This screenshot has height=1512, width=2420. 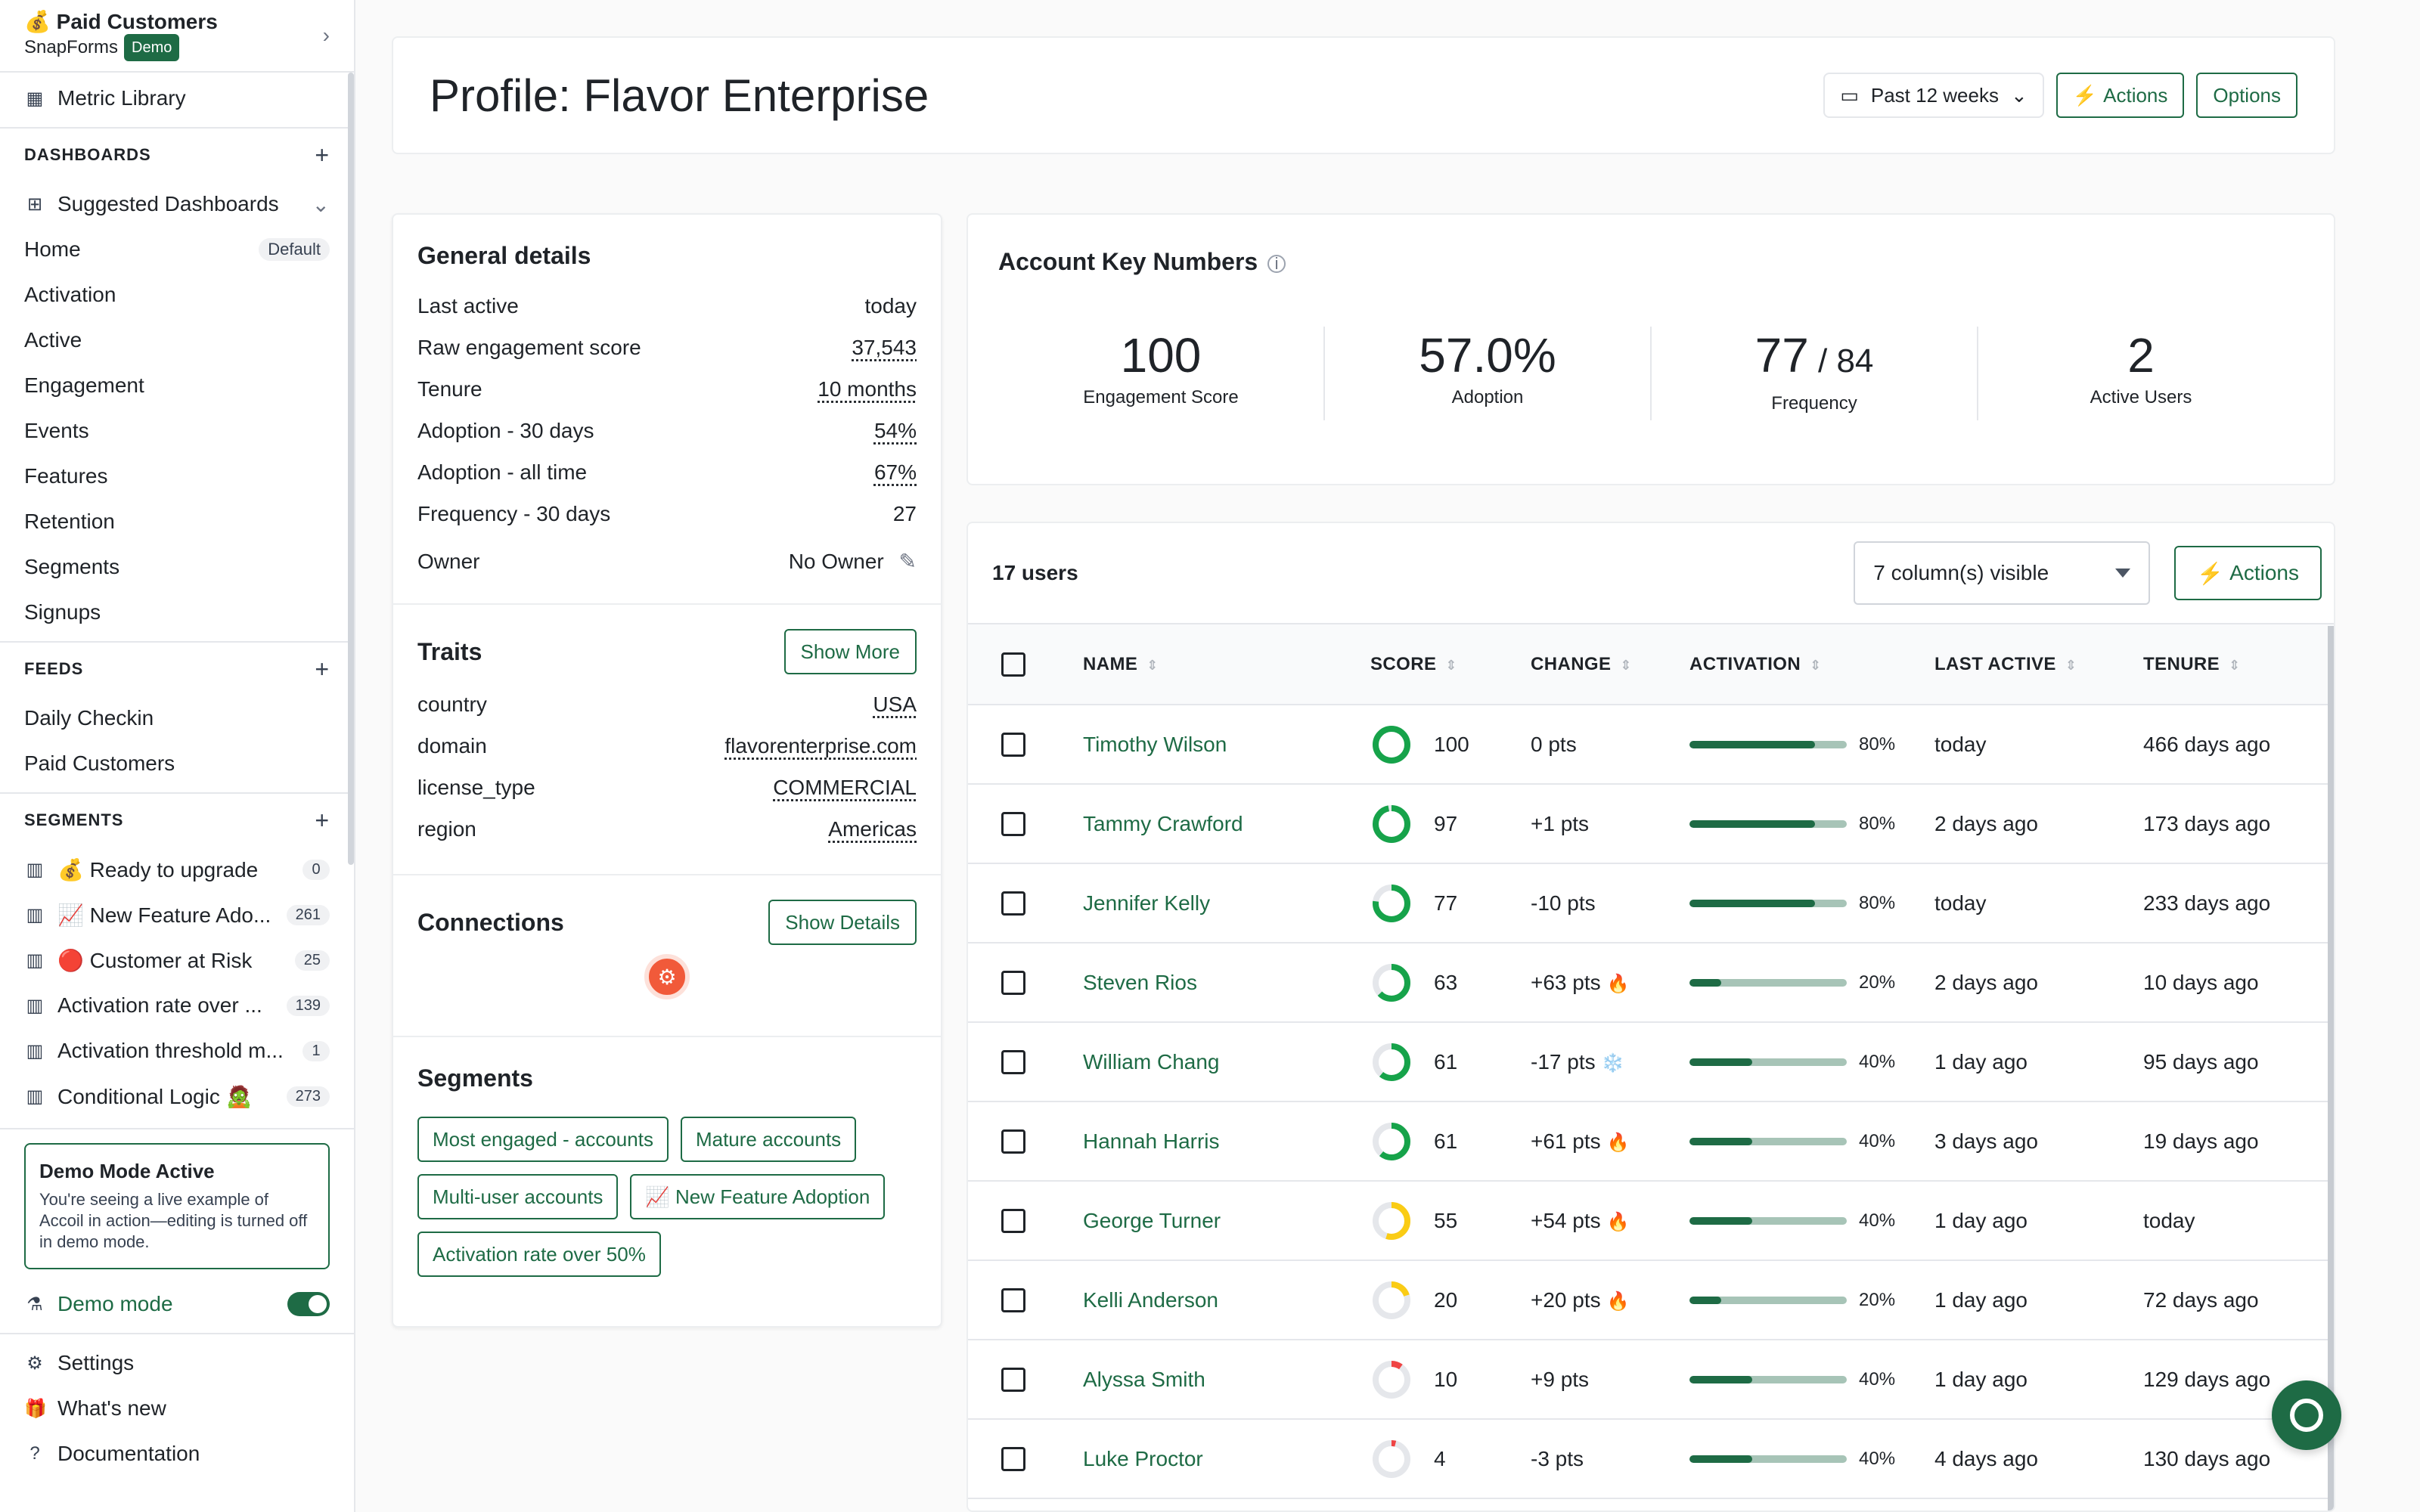 What do you see at coordinates (2306, 1415) in the screenshot?
I see `chat-assistant-button` at bounding box center [2306, 1415].